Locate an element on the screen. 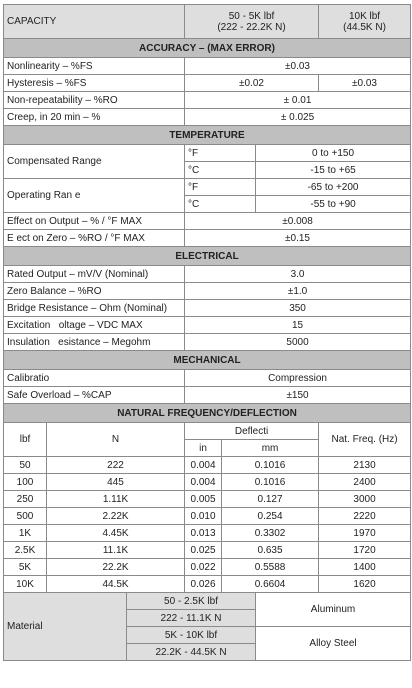 The height and width of the screenshot is (688, 412). operating-range-row-f: Operating Ran e °F -65 to +200 is located at coordinates (207, 195).